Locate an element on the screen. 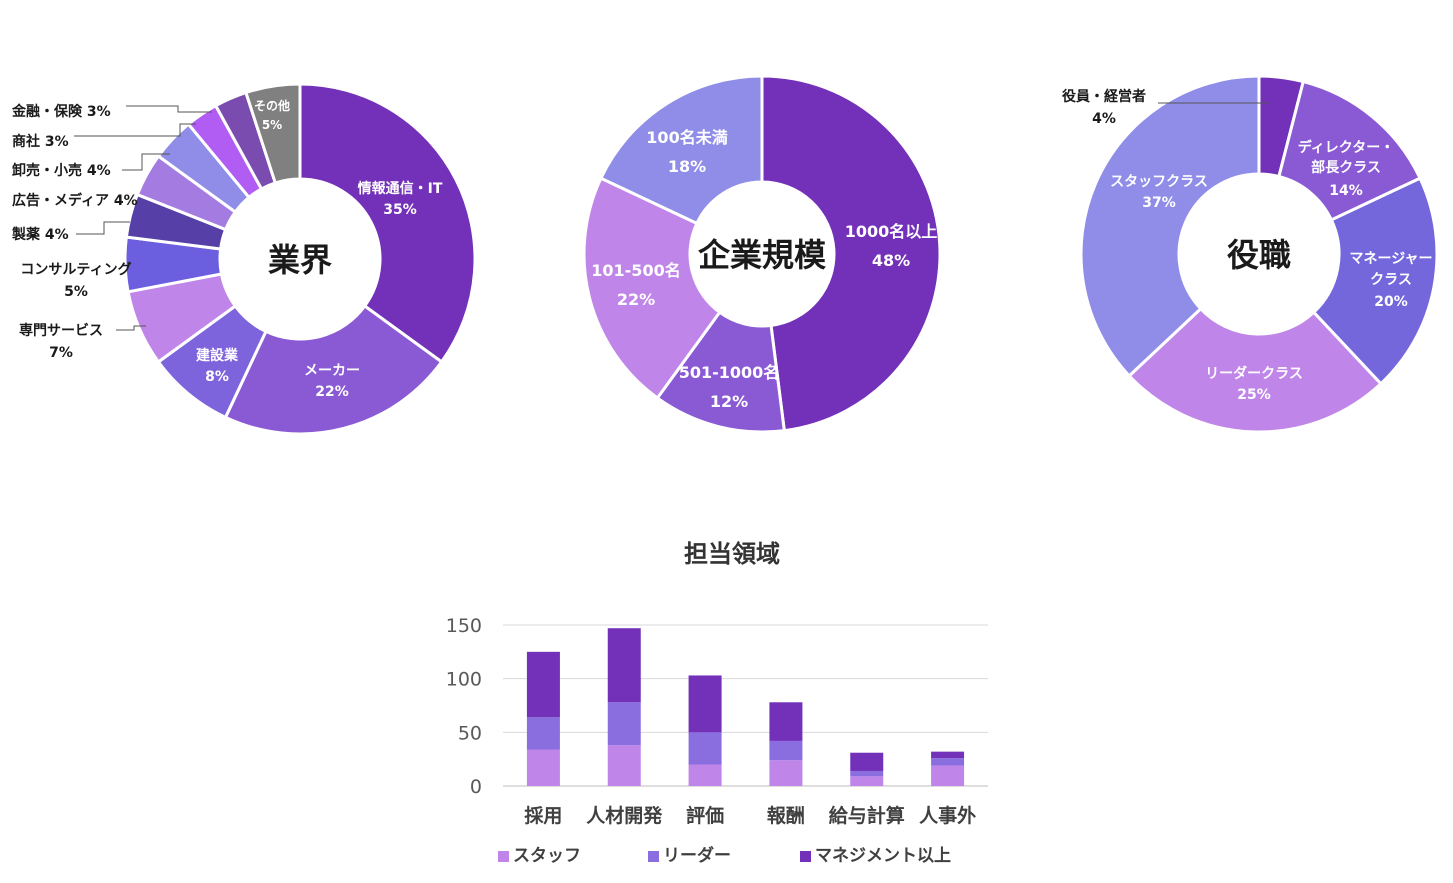 The height and width of the screenshot is (883, 1453). pie-slice-label: 20% is located at coordinates (1391, 302).